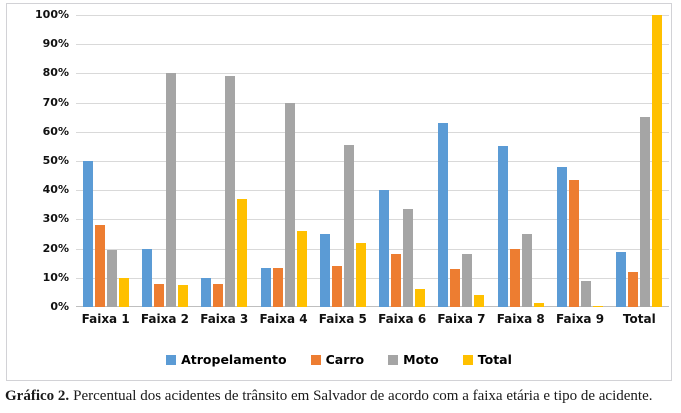 Image resolution: width=681 pixels, height=413 pixels. What do you see at coordinates (342, 319) in the screenshot?
I see `x-axis-category-label: Faixa 5` at bounding box center [342, 319].